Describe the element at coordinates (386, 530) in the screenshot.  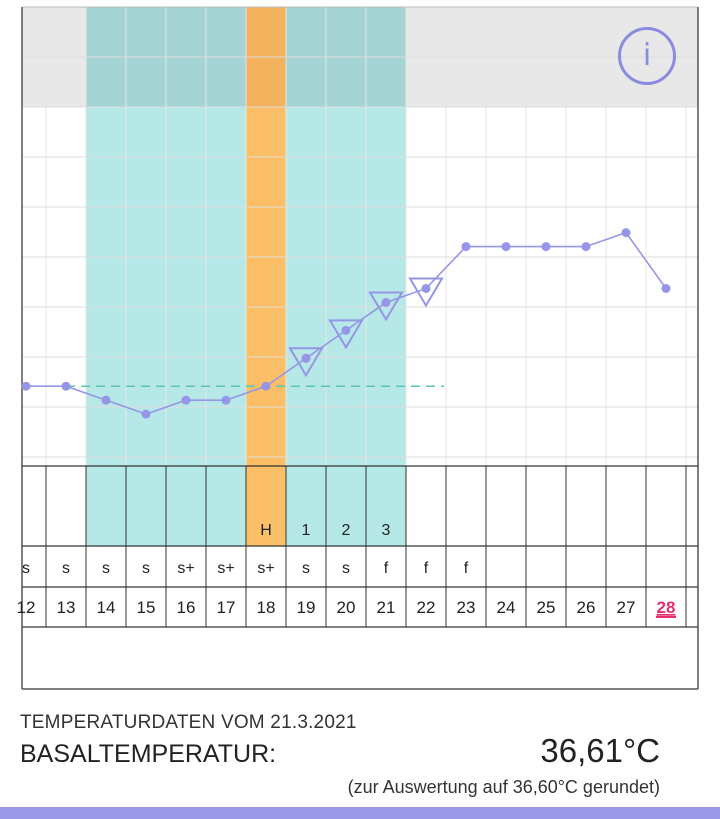
I see `cycle-mark-label: 3` at that location.